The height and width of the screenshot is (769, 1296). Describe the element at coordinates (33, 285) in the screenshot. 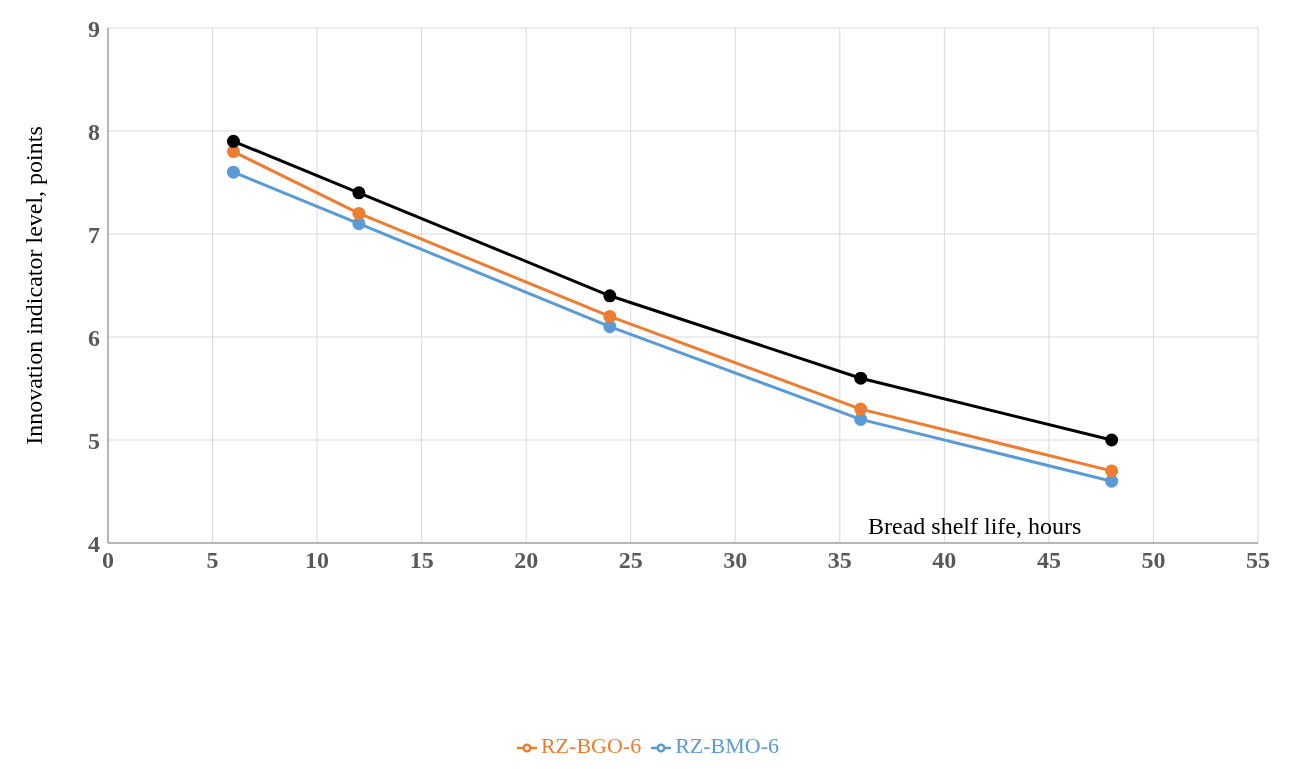

I see `y-axis-title: Innovation indicator level, points` at that location.